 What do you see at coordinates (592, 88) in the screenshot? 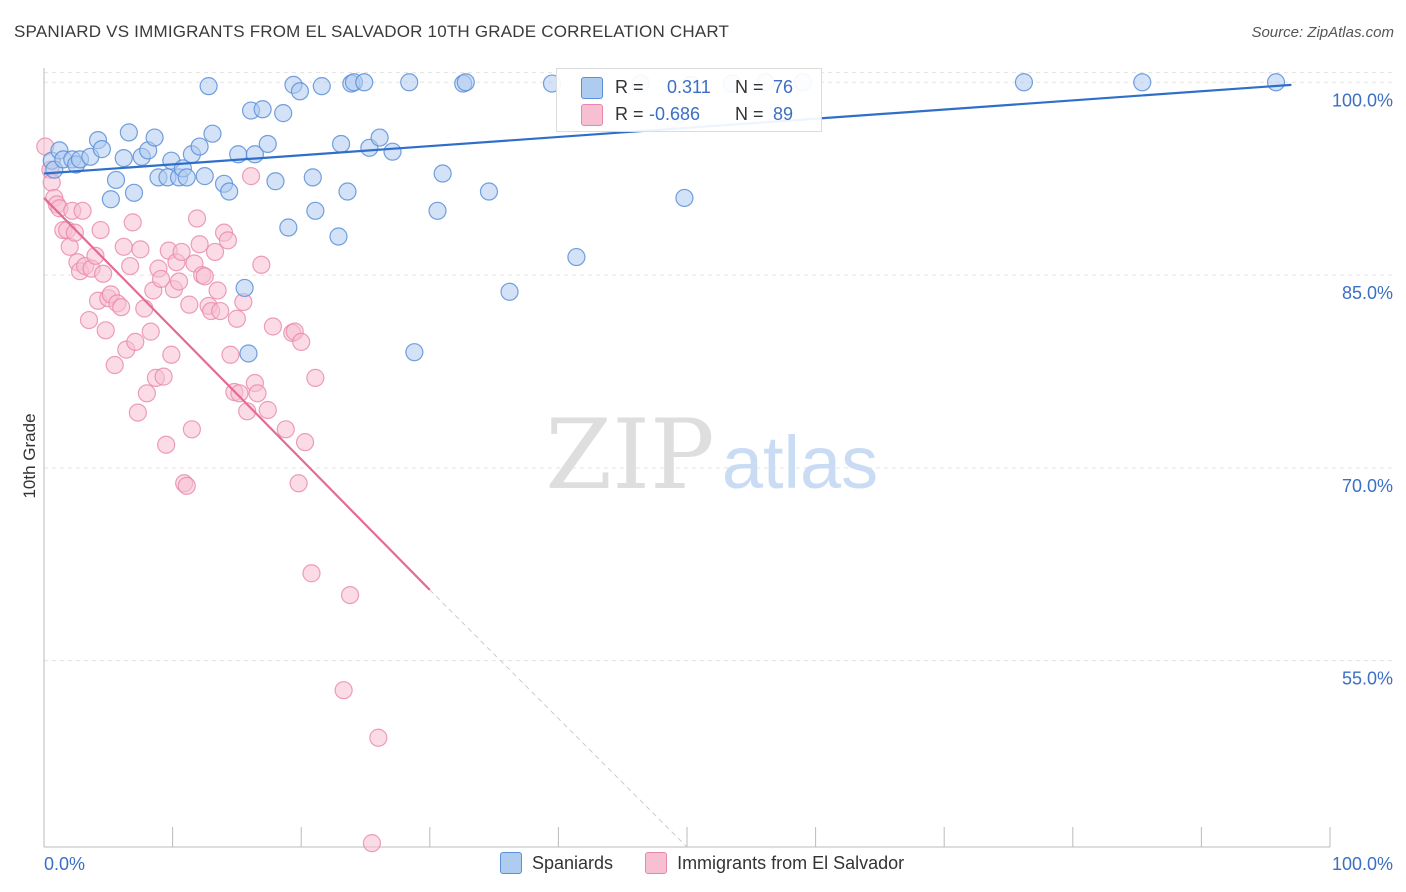
I see `stats-swatch-blue` at bounding box center [592, 88].